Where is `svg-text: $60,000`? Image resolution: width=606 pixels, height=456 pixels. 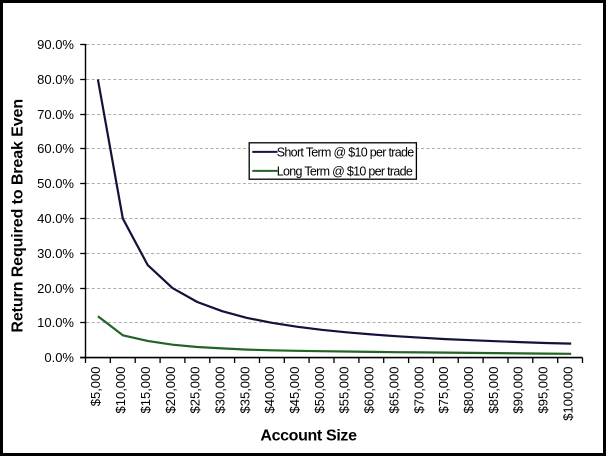 svg-text: $60,000 is located at coordinates (369, 390).